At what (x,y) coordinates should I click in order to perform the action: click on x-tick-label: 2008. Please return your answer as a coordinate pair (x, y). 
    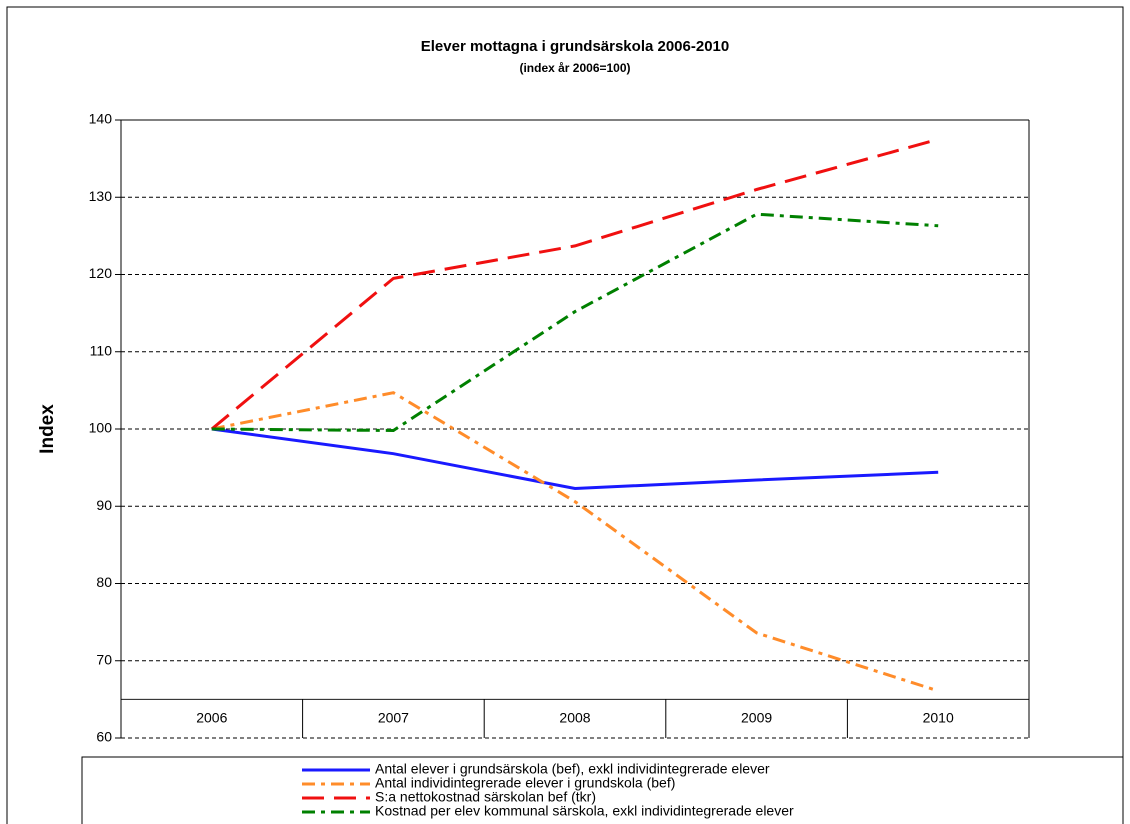
    Looking at the image, I should click on (574, 717).